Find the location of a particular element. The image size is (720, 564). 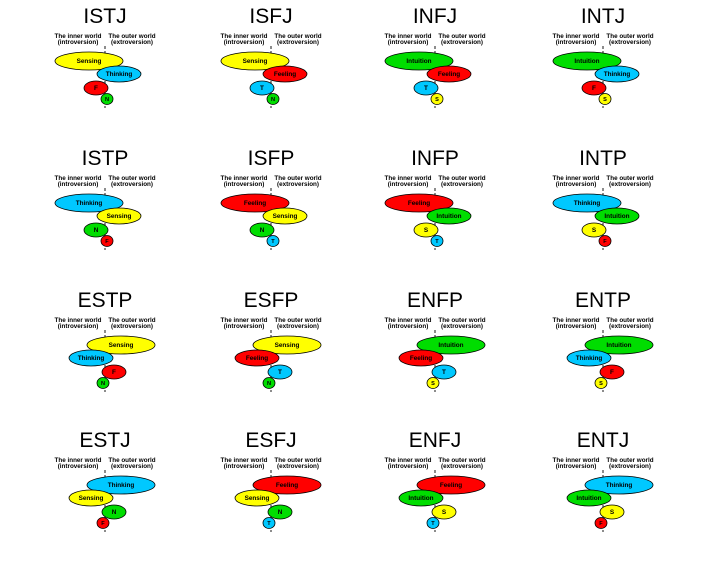

dominant-function-label: Feeling is located at coordinates (255, 203).